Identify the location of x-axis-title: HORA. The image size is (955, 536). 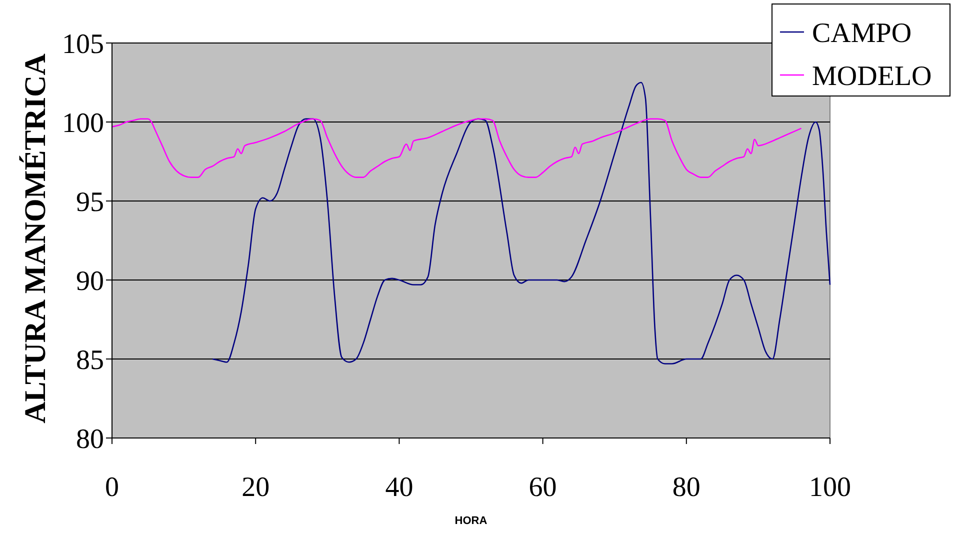
(471, 521).